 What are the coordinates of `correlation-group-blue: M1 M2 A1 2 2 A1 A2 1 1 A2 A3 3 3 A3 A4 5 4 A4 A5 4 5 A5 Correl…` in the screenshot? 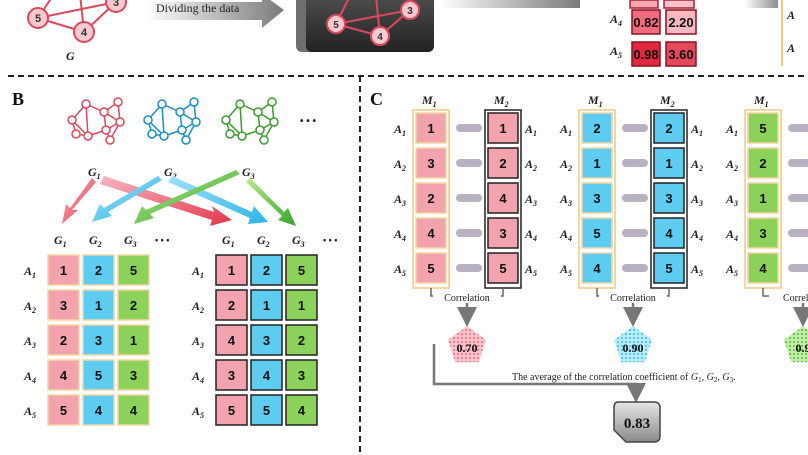 It's located at (631, 228).